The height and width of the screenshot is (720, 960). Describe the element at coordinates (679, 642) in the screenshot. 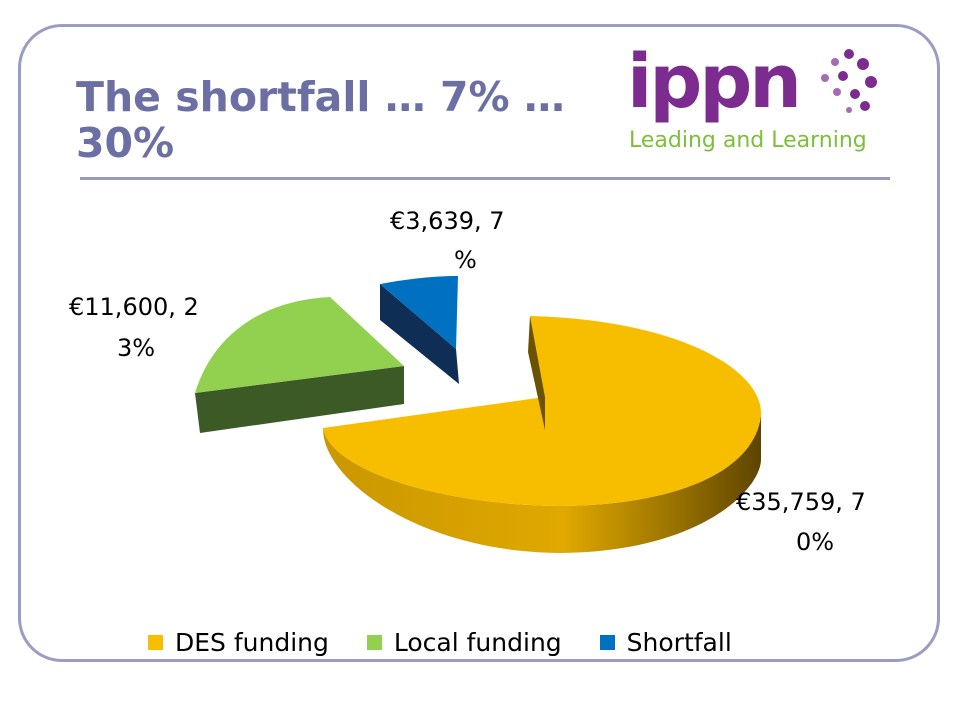

I see `legend-label-shortfall: Shortfall` at that location.